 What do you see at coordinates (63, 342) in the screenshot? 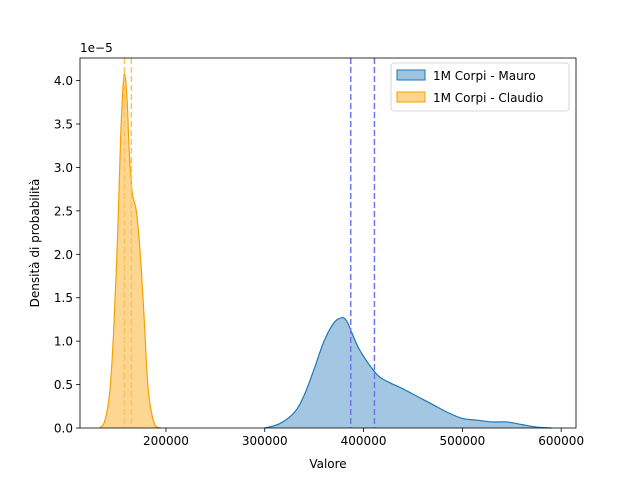
I see `y-tick-label: 1.0` at bounding box center [63, 342].